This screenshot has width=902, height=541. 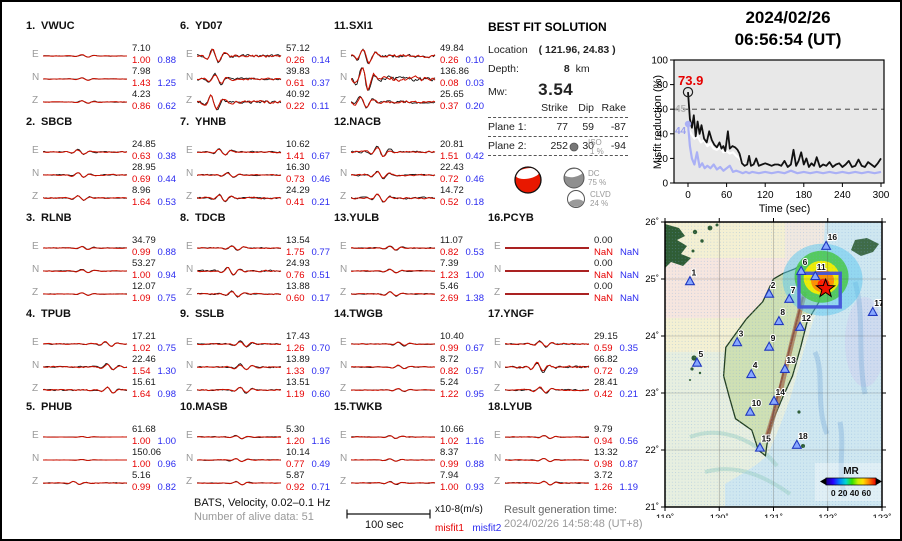 What do you see at coordinates (463, 299) in the screenshot?
I see `misfit-values: 2.69 1.38` at bounding box center [463, 299].